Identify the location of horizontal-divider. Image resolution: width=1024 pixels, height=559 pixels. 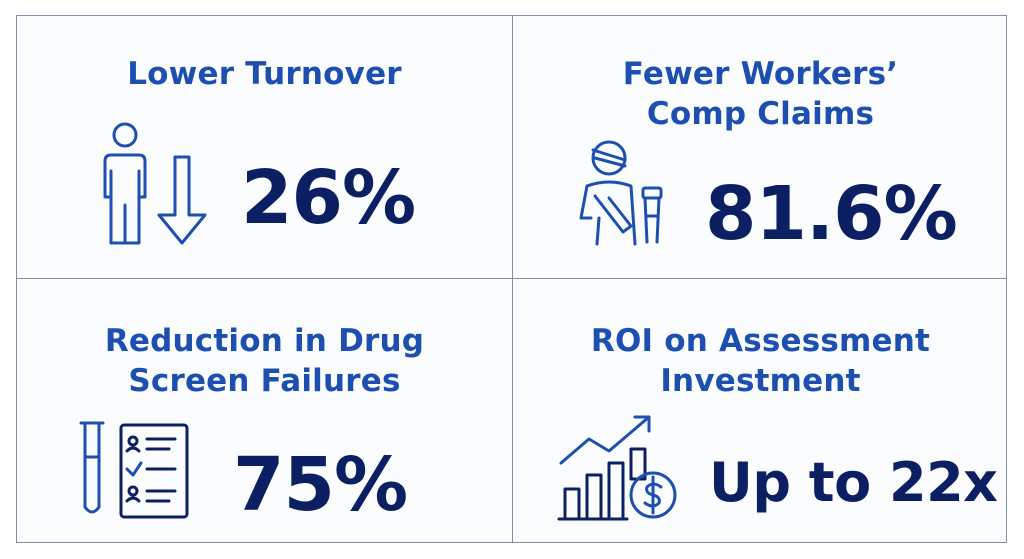
(511, 278).